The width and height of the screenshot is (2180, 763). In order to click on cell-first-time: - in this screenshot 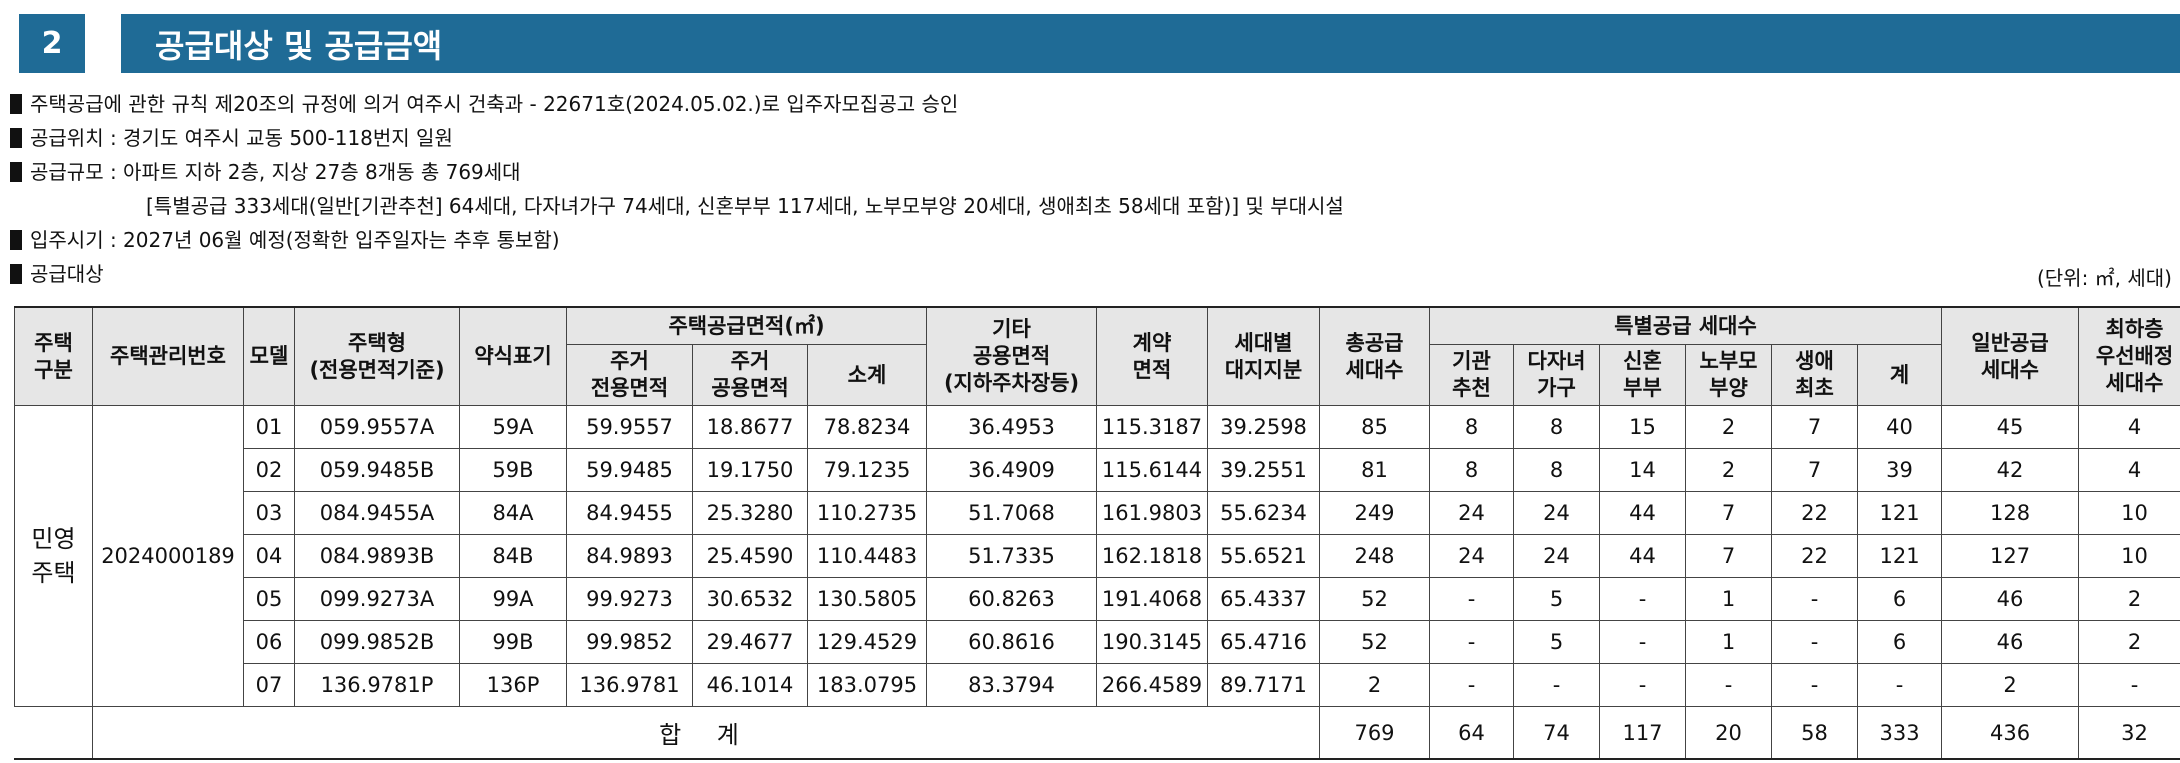, I will do `click(1814, 599)`.